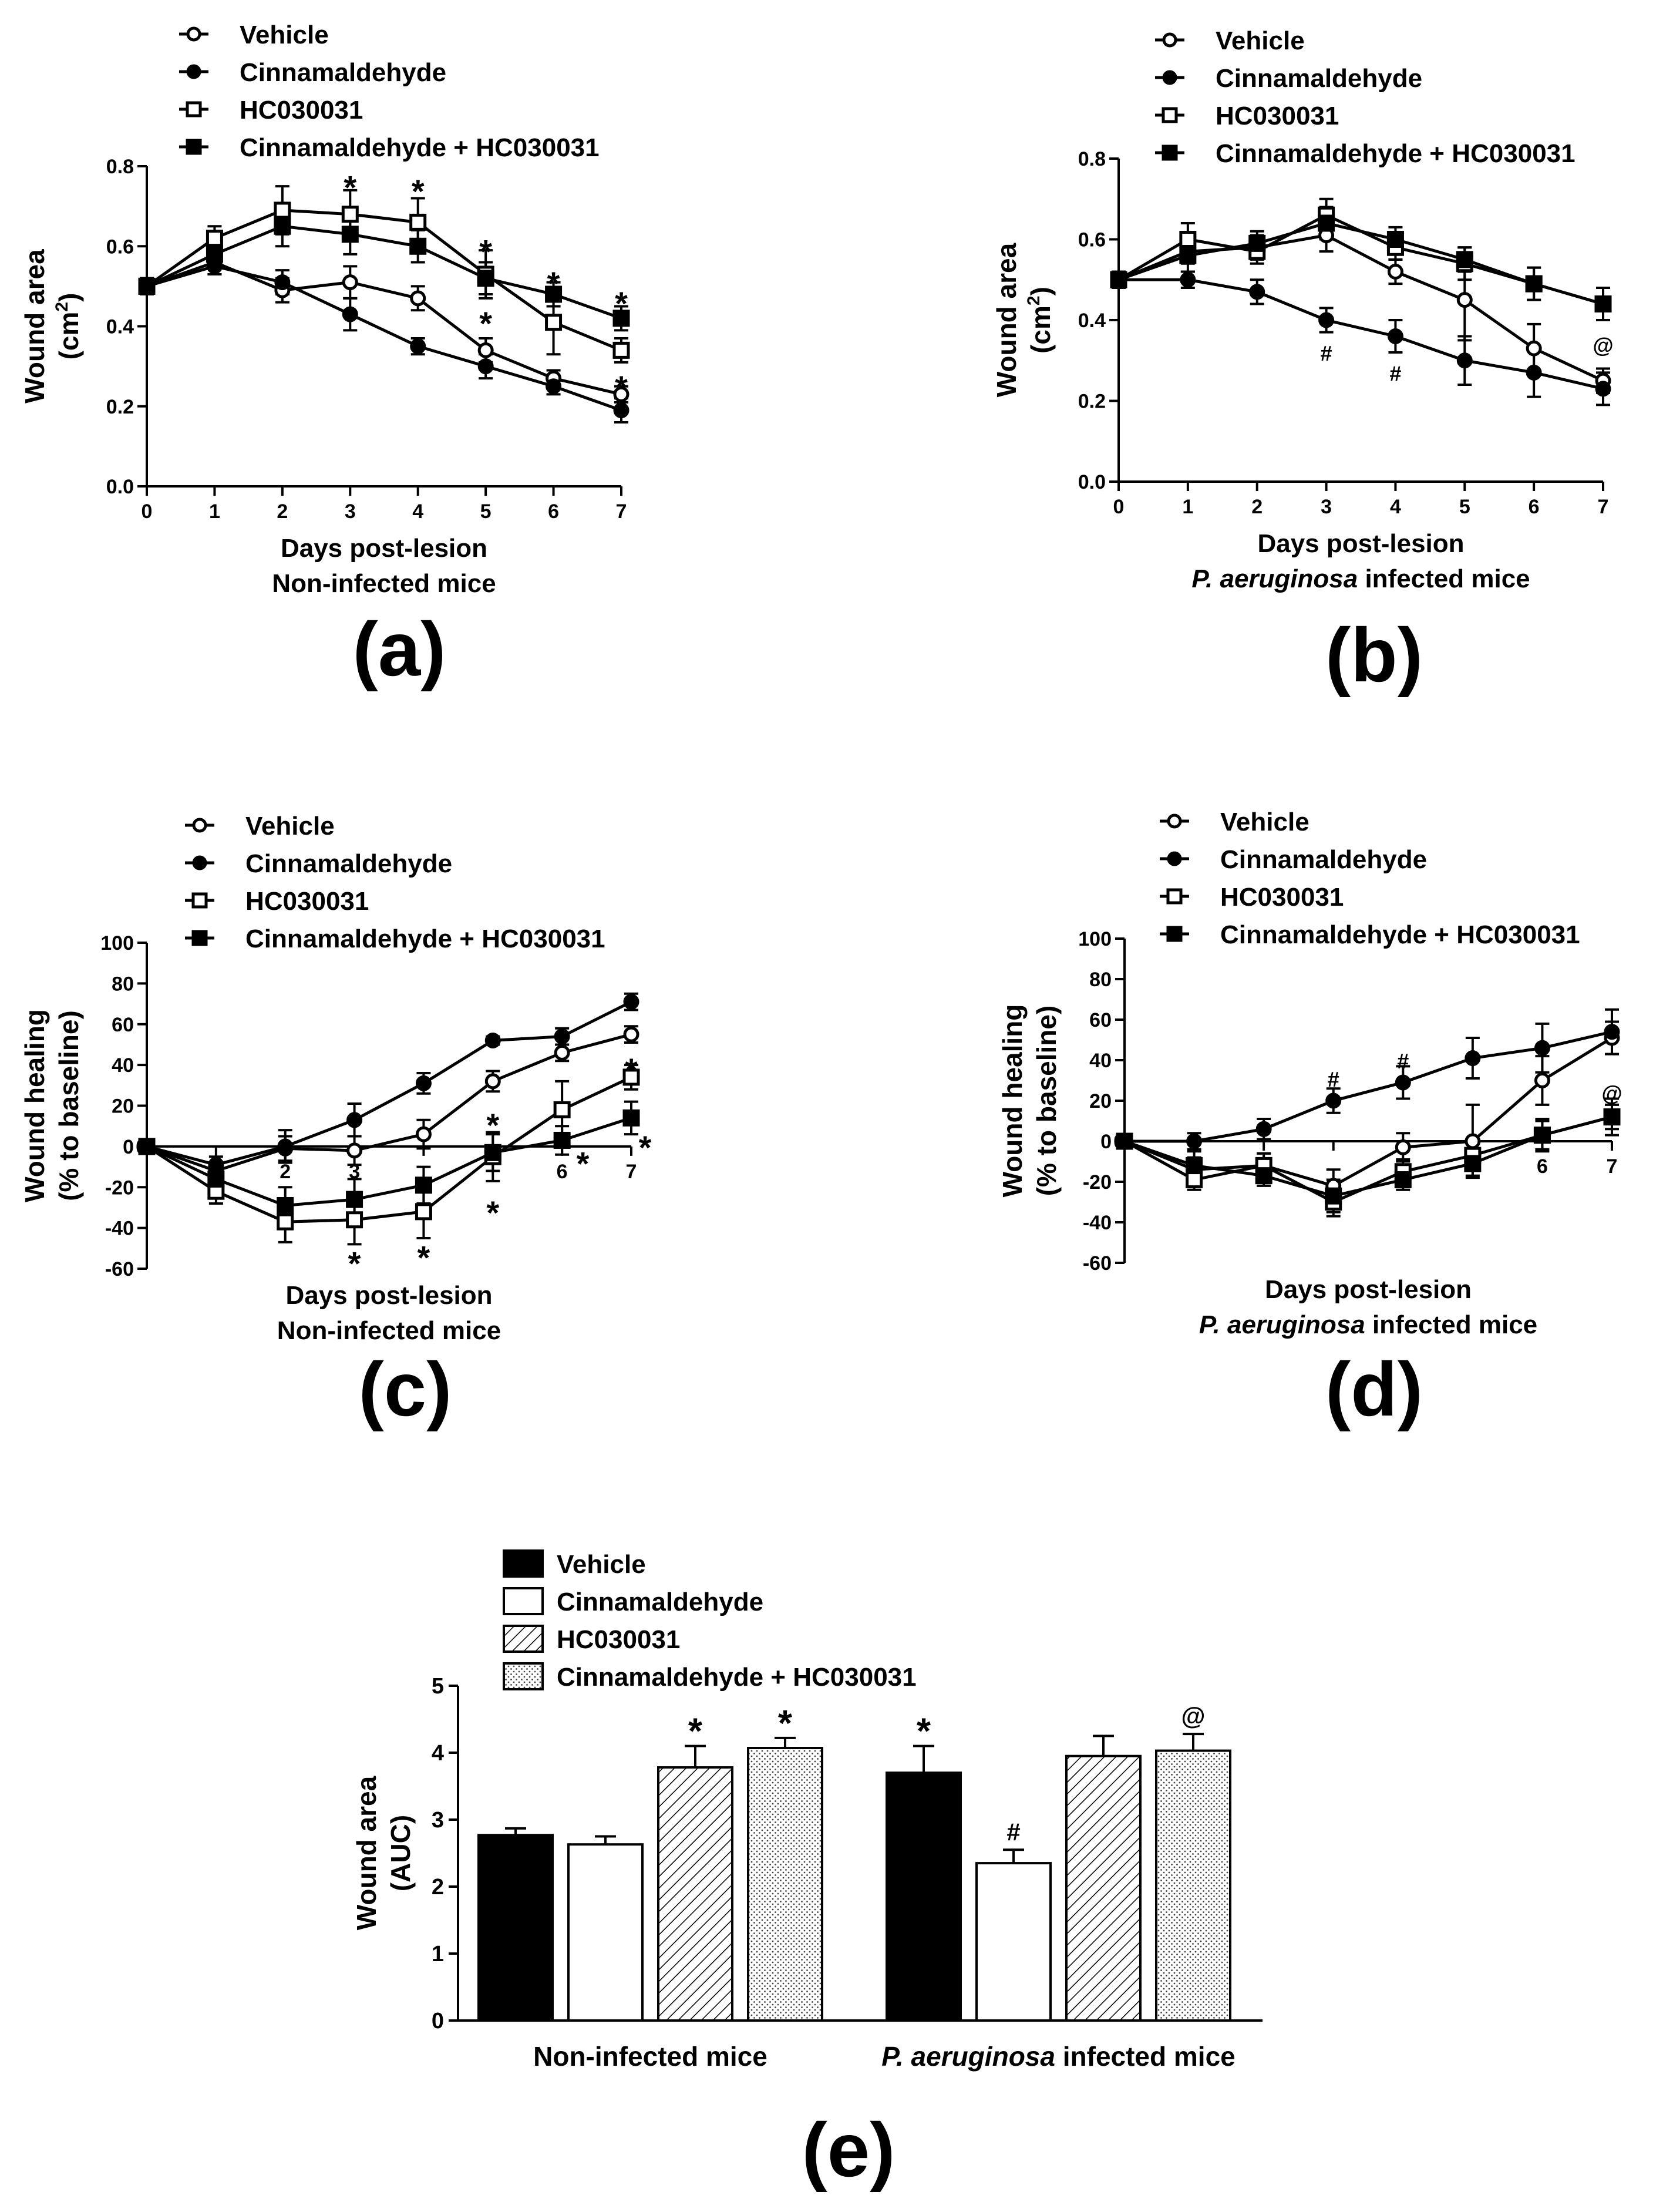 Image resolution: width=1663 pixels, height=2212 pixels. I want to click on group-label: infected mice, so click(1444, 578).